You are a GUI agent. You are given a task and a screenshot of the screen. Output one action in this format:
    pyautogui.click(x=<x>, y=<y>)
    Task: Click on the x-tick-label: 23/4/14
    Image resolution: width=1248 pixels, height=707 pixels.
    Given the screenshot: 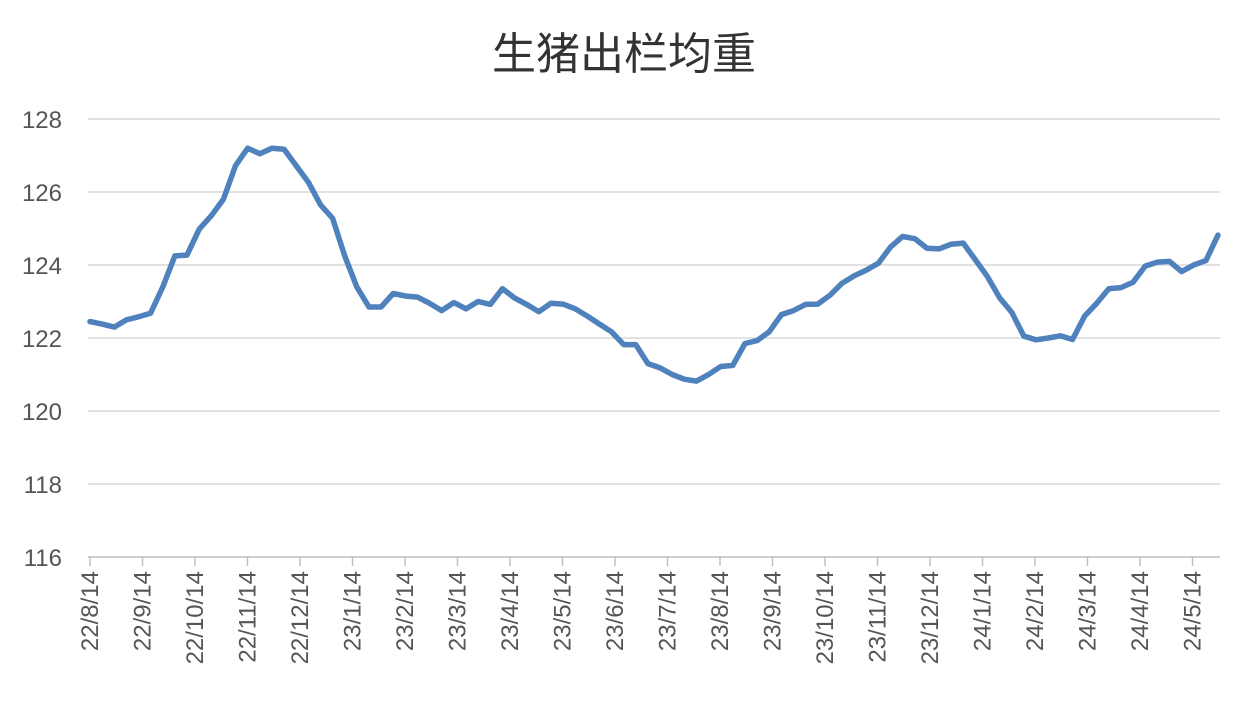 What is the action you would take?
    pyautogui.click(x=510, y=611)
    